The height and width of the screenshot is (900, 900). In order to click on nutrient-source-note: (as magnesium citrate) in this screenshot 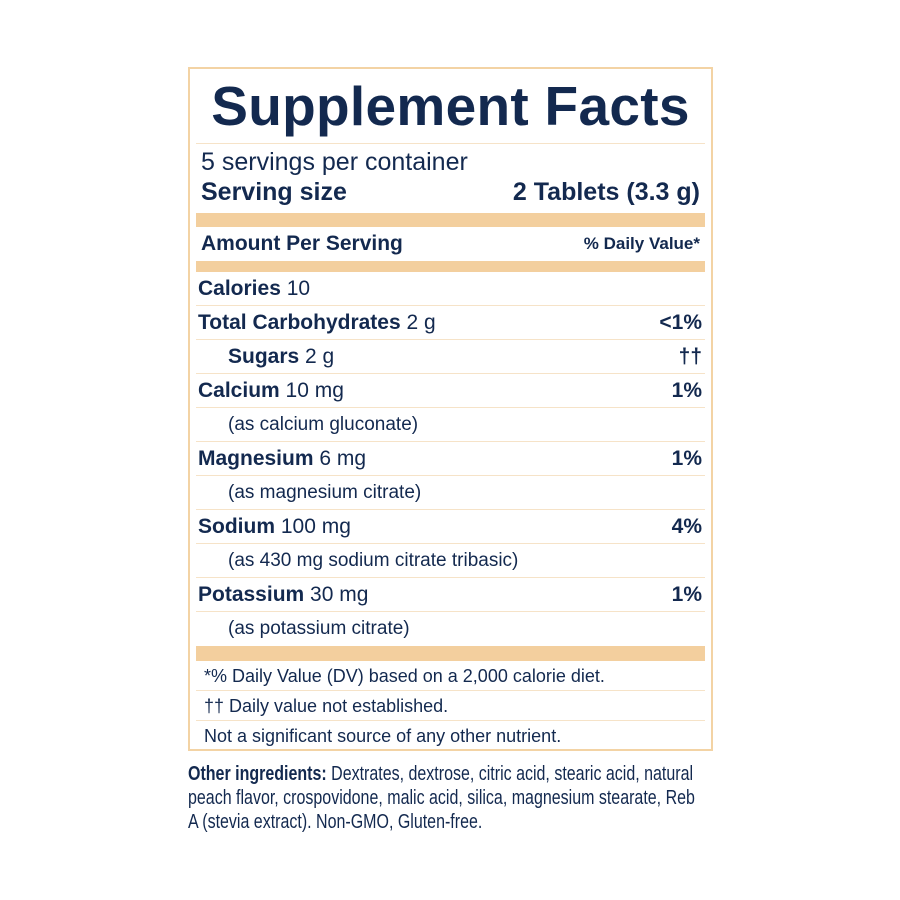, I will do `click(450, 493)`.